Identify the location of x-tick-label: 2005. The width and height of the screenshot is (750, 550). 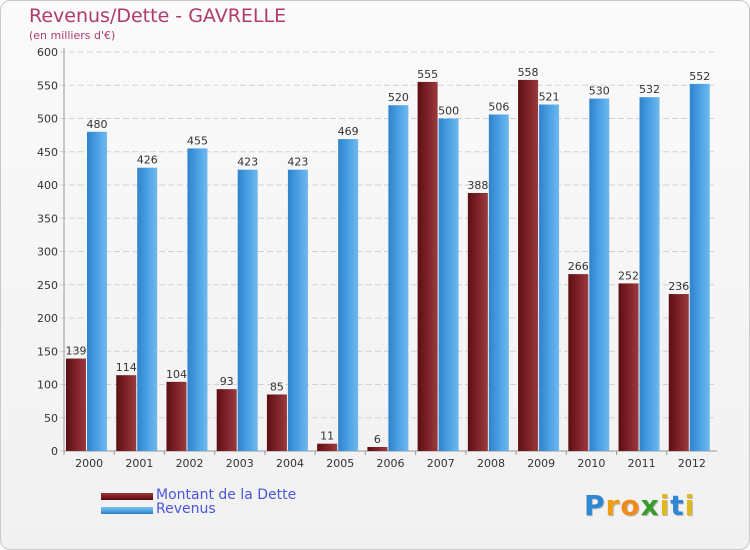
(340, 463).